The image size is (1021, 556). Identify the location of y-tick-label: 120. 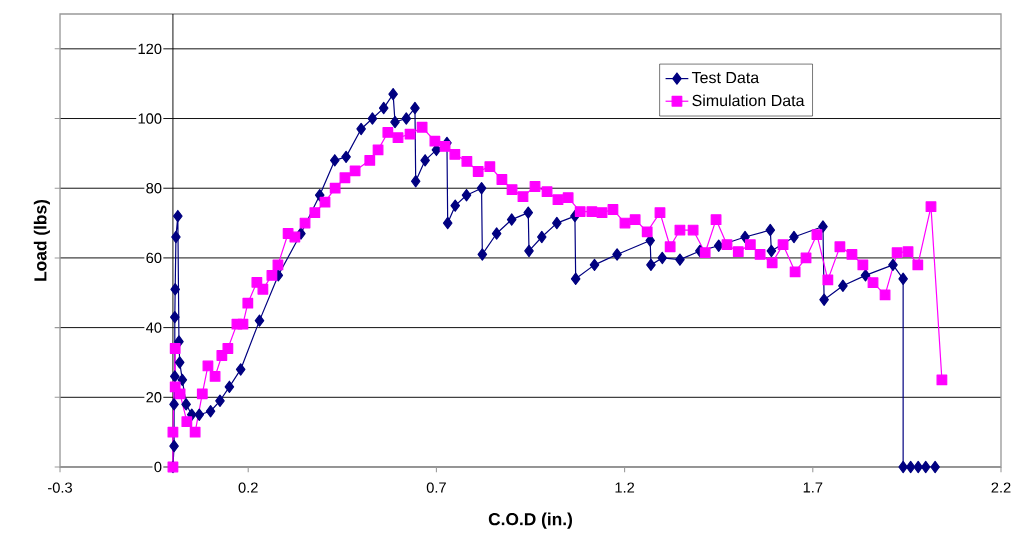
(150, 49).